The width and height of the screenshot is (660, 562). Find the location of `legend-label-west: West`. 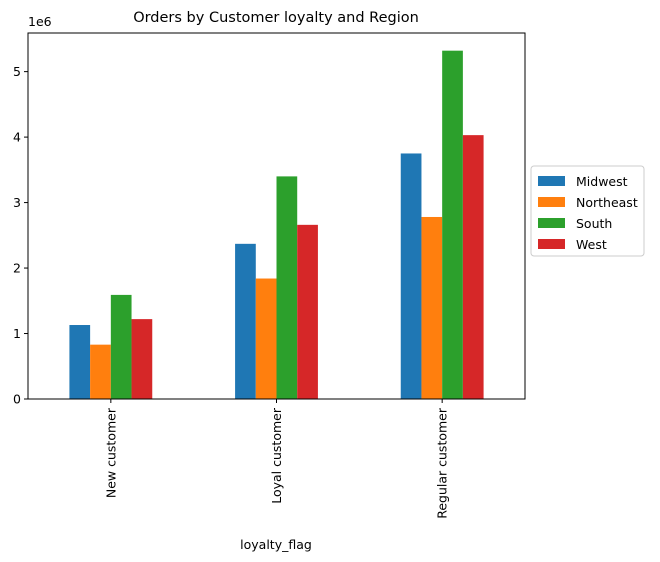

legend-label-west: West is located at coordinates (591, 244).